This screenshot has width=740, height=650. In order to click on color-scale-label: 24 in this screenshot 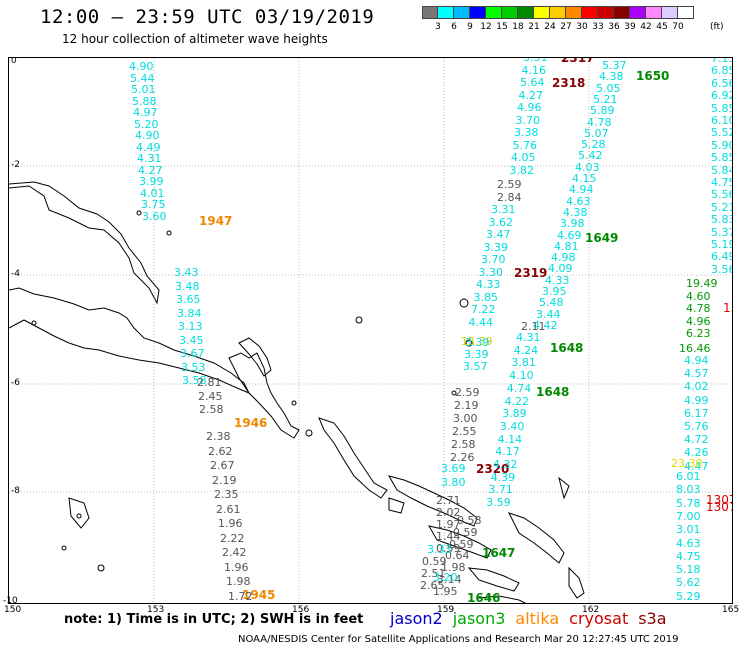, I will do `click(550, 27)`.